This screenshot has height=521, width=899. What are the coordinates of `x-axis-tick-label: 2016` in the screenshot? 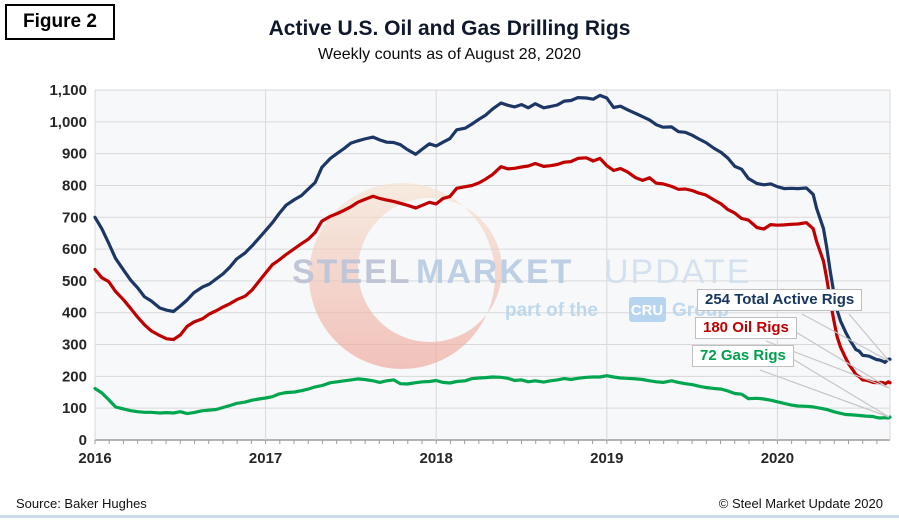 It's located at (94, 458).